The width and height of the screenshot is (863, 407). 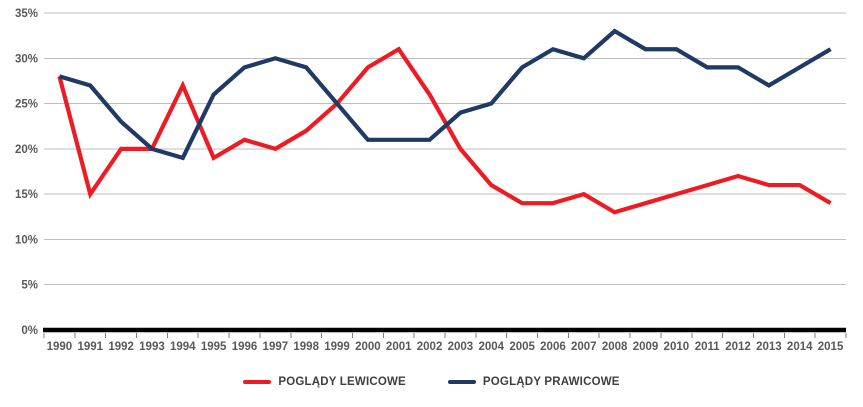 What do you see at coordinates (90, 347) in the screenshot?
I see `x-axis-label: 1991` at bounding box center [90, 347].